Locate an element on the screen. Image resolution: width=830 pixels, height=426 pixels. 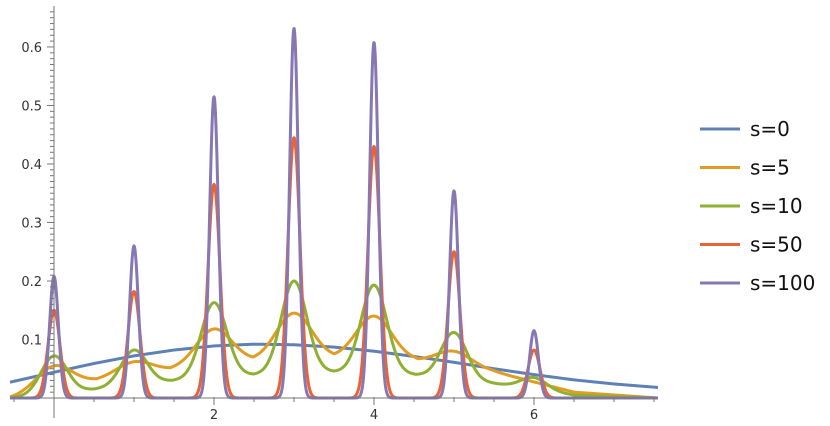
x-tick-label-0: 2 is located at coordinates (214, 415).